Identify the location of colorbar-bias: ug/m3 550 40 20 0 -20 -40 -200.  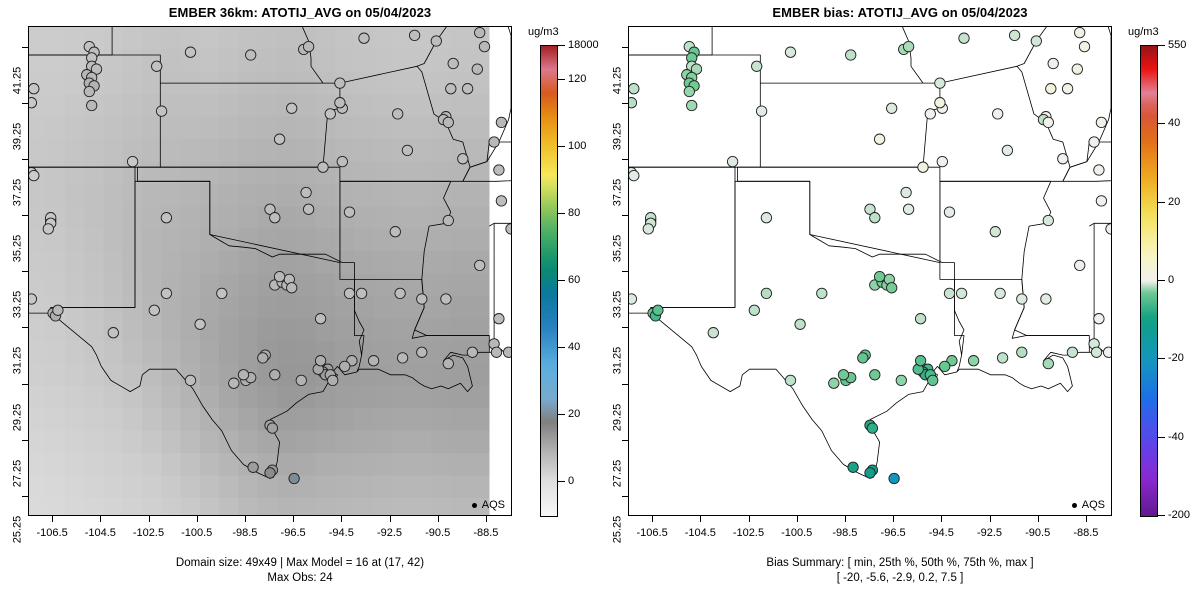
(1160, 273).